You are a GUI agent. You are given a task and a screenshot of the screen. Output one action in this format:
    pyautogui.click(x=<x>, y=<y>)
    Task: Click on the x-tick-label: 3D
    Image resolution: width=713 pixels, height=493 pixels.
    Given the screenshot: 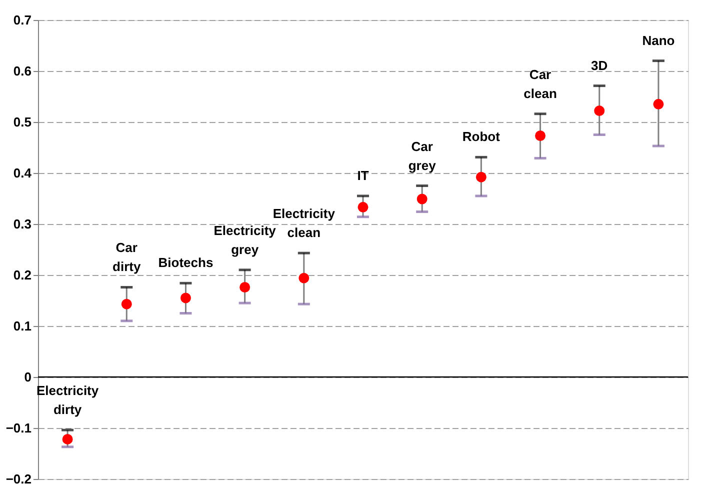 What is the action you would take?
    pyautogui.click(x=599, y=65)
    